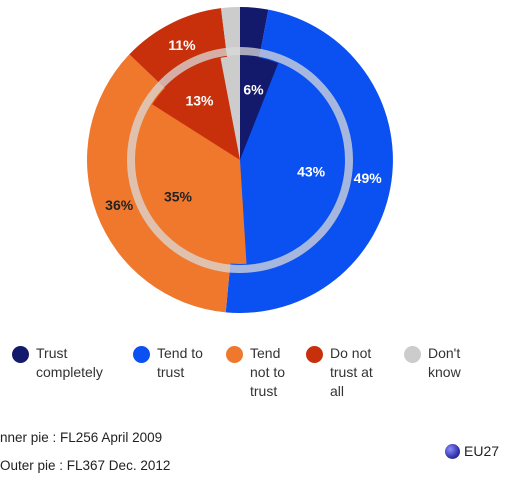 The height and width of the screenshot is (488, 509). I want to click on inner-label-1: 43%, so click(311, 171).